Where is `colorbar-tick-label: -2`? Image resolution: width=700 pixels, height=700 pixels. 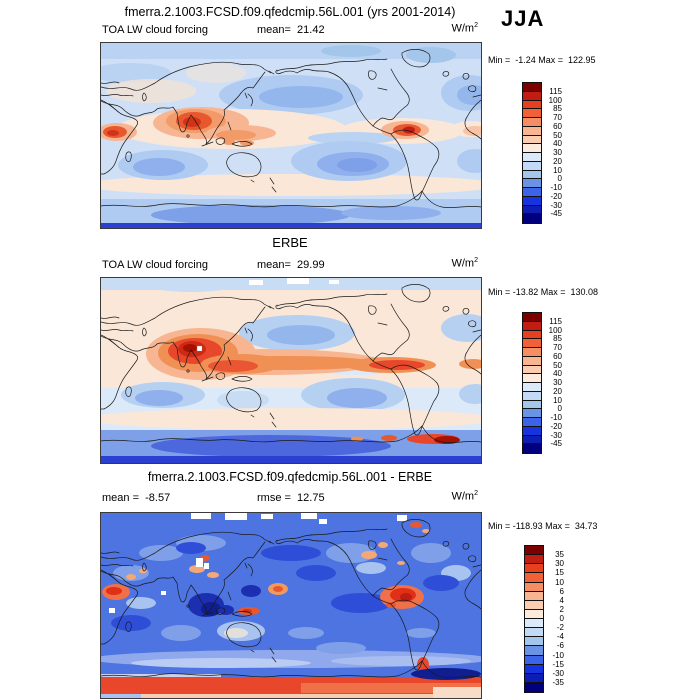
colorbar-tick-label: -2 is located at coordinates (560, 628).